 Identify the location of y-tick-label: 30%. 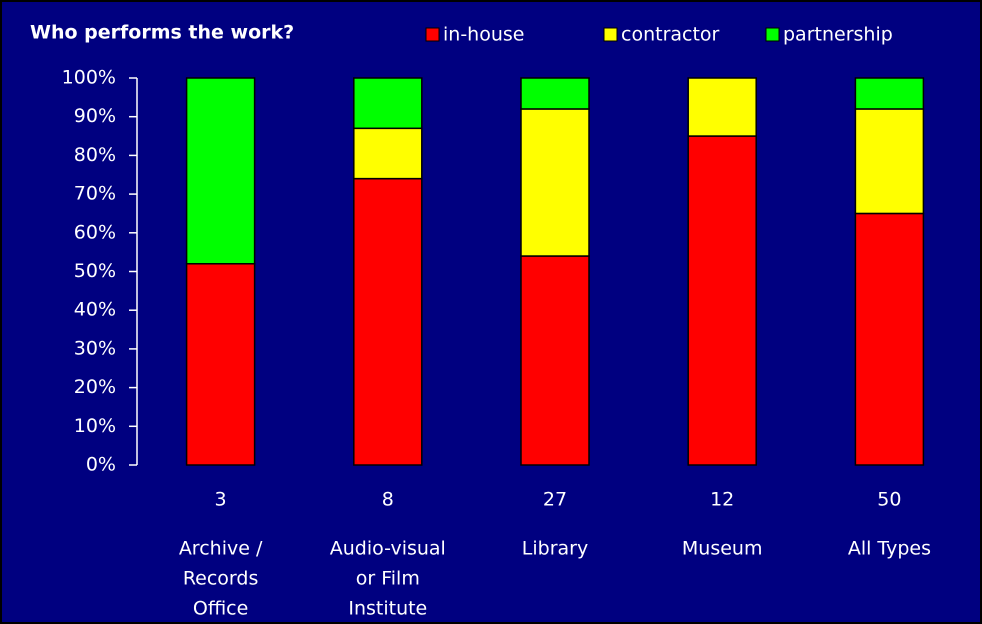
(95, 348).